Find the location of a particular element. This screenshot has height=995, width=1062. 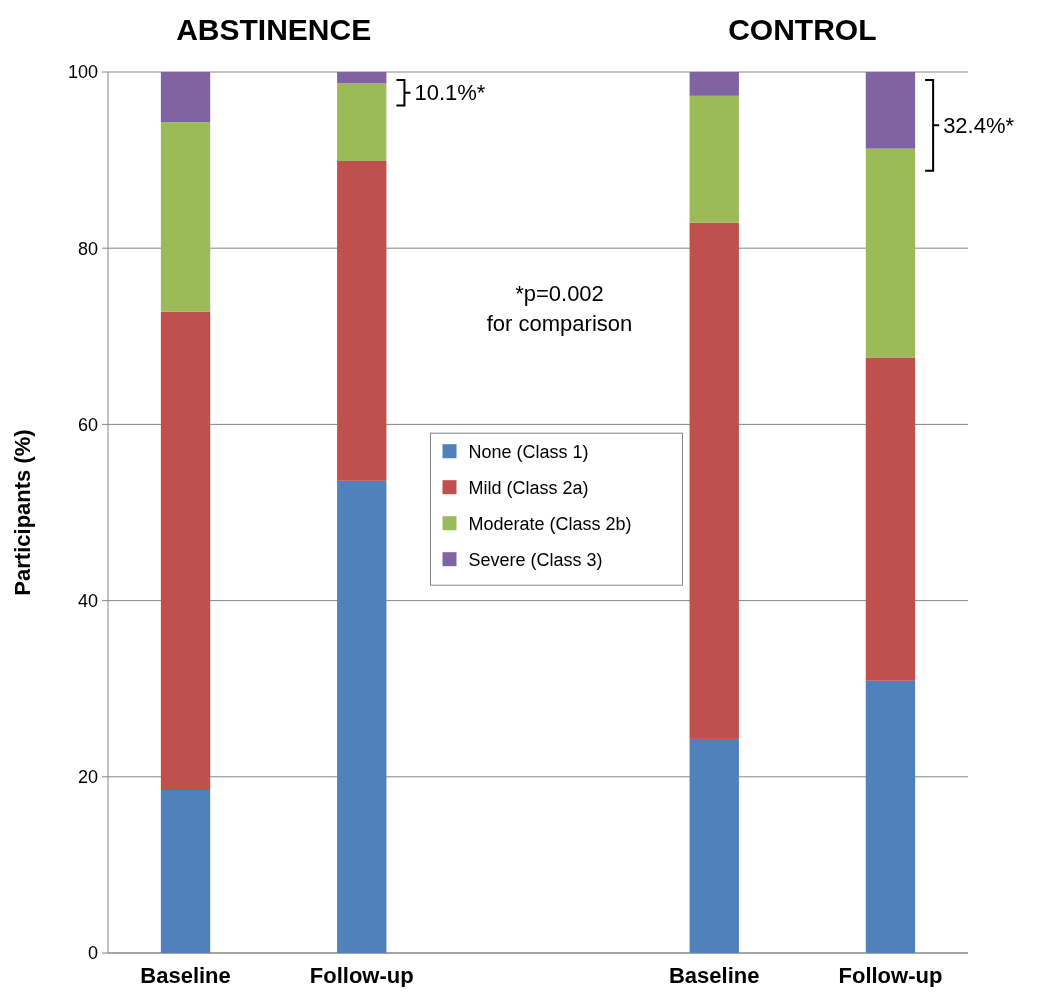

y-axis-title: Participants (%) is located at coordinates (22, 512).